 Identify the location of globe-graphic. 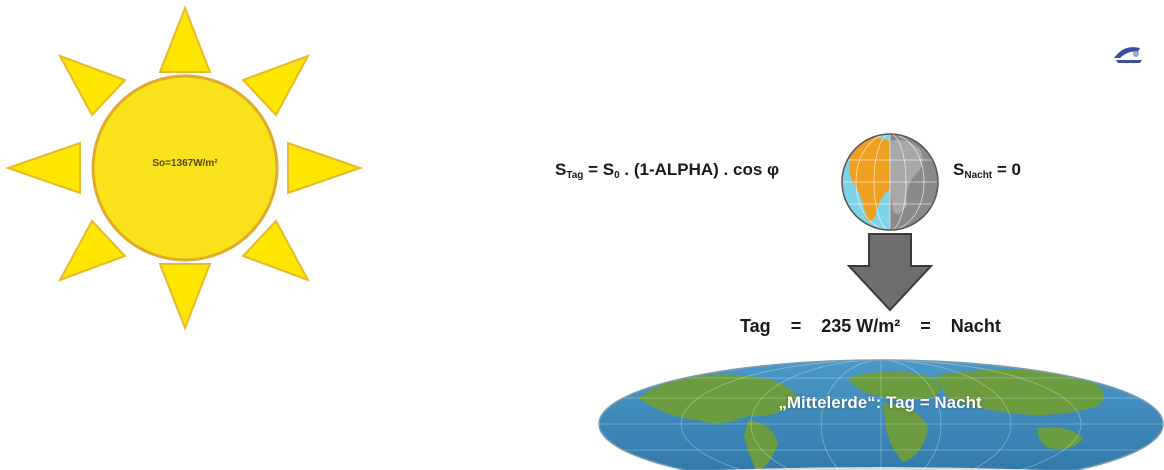
(890, 182).